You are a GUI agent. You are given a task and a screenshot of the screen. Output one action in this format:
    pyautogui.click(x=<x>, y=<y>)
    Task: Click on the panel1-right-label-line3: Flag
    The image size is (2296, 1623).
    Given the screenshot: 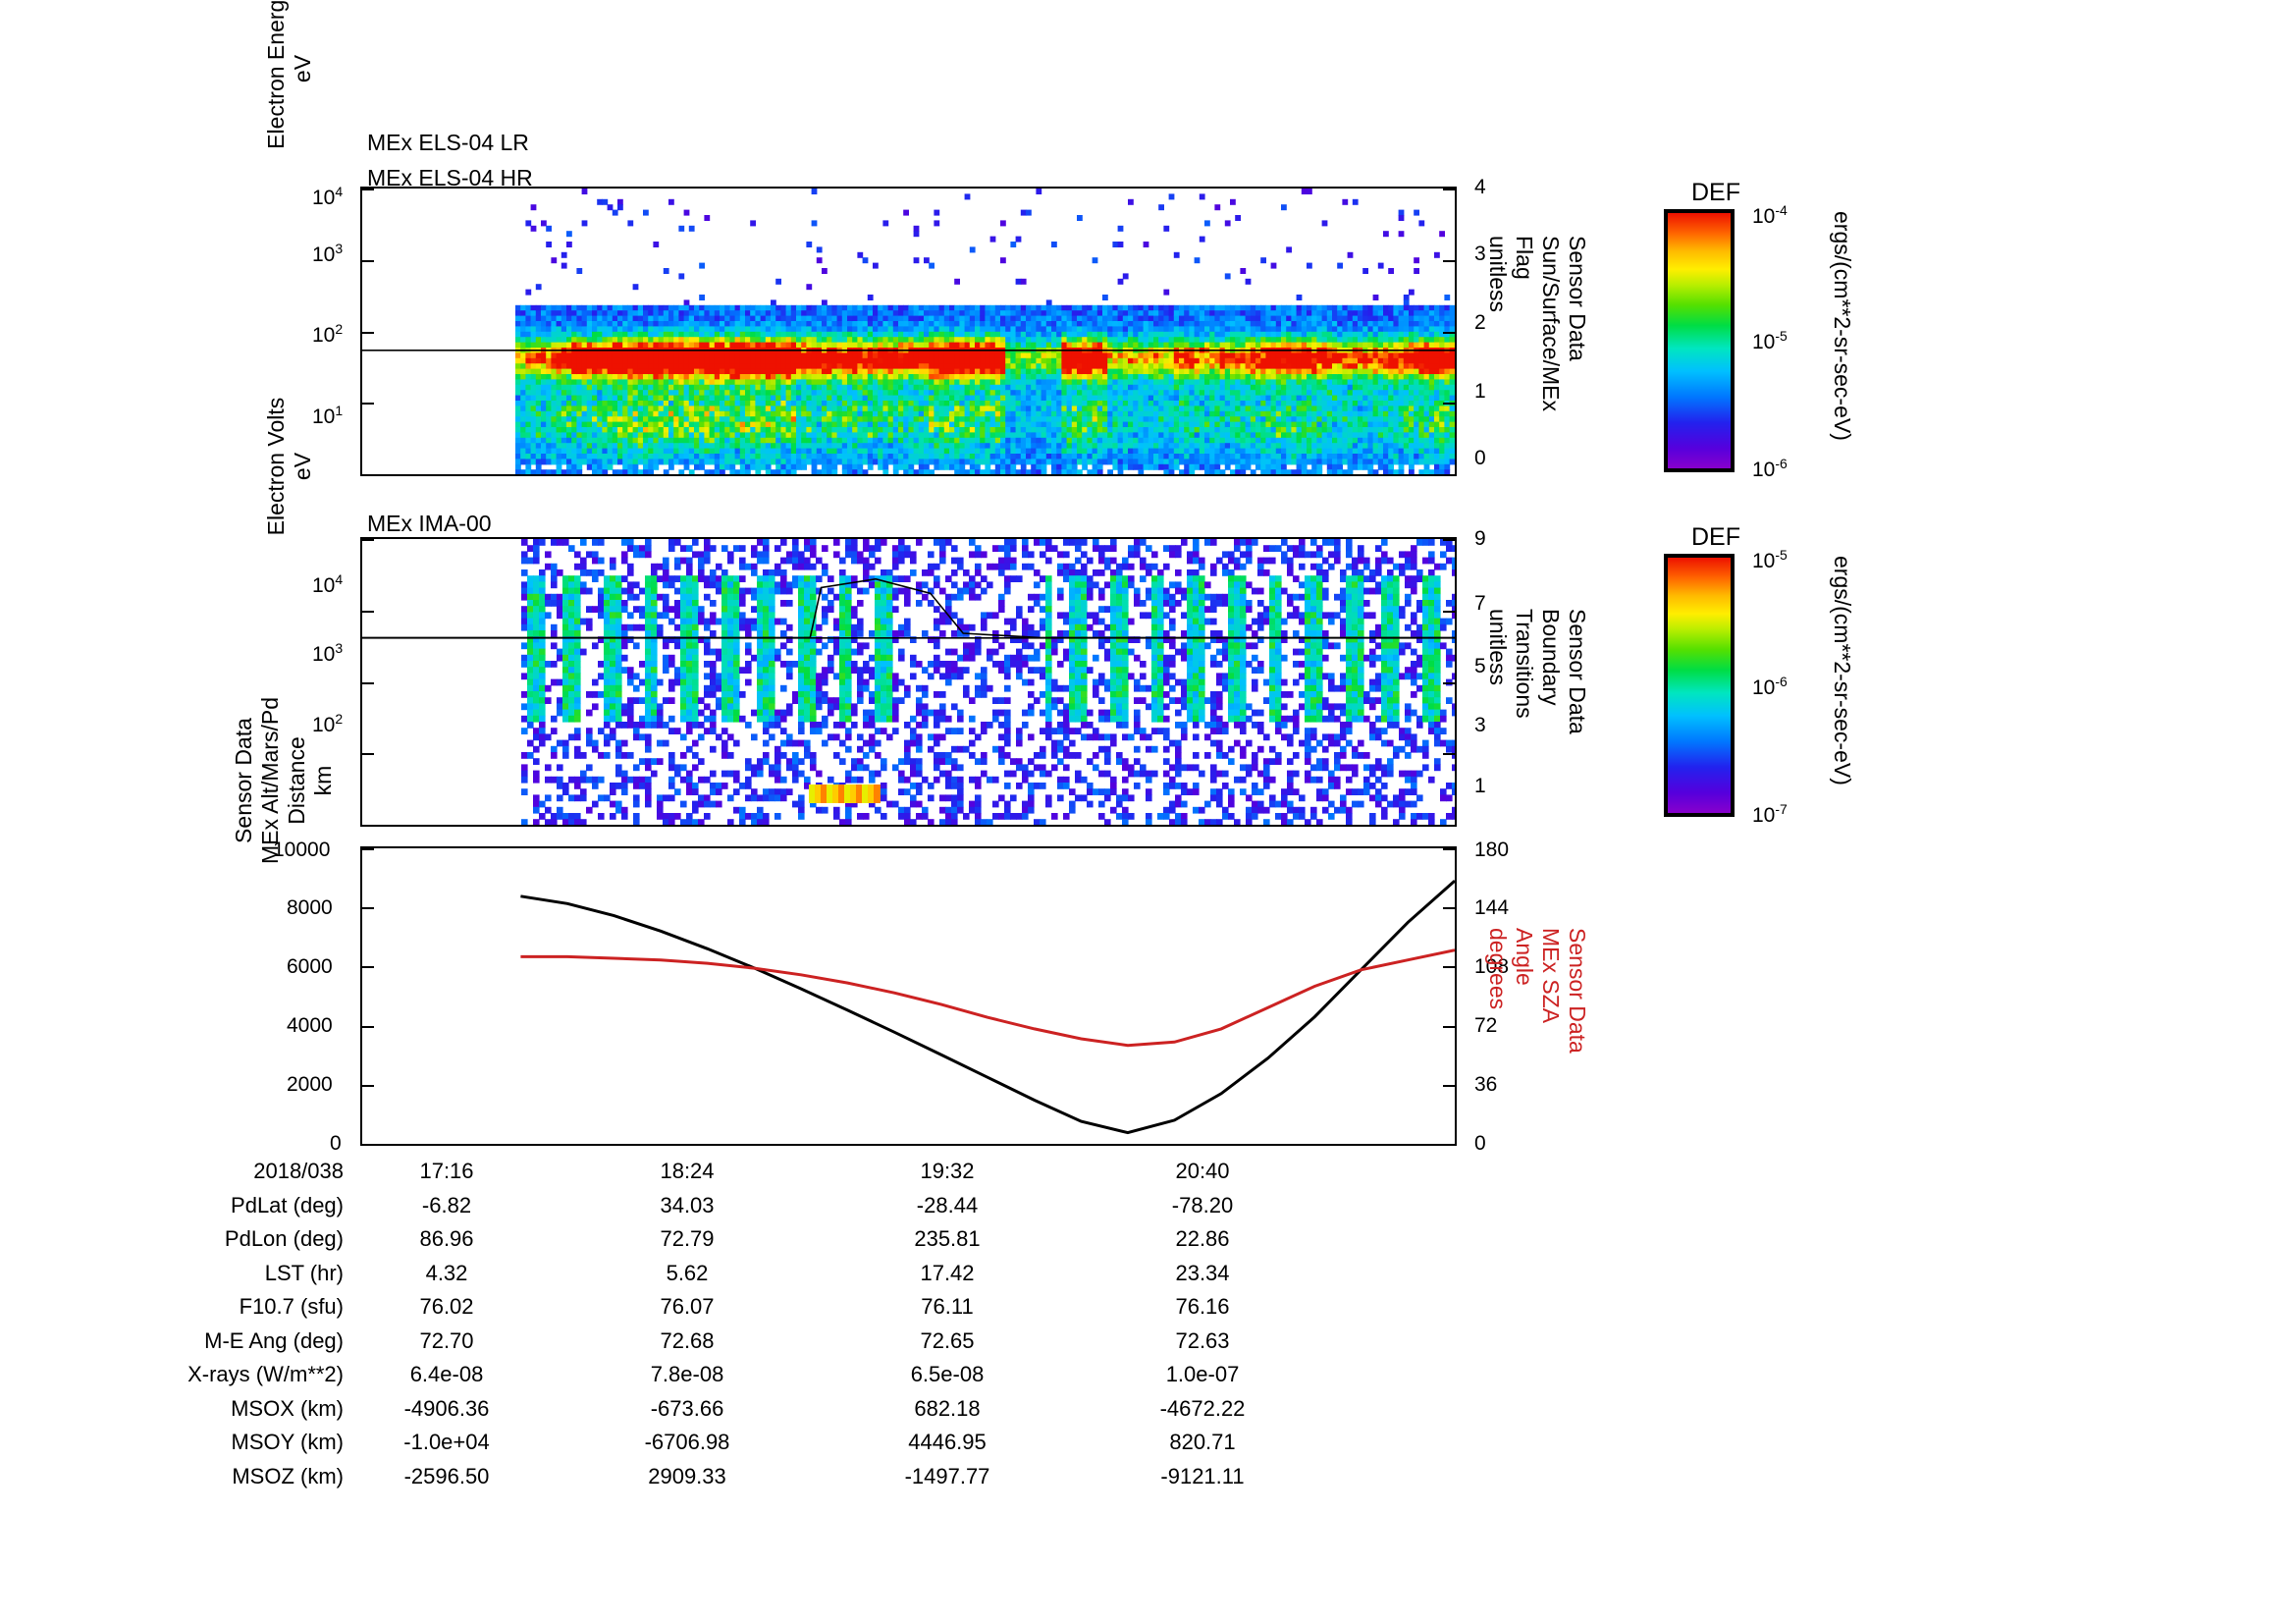 What is the action you would take?
    pyautogui.click(x=1524, y=258)
    